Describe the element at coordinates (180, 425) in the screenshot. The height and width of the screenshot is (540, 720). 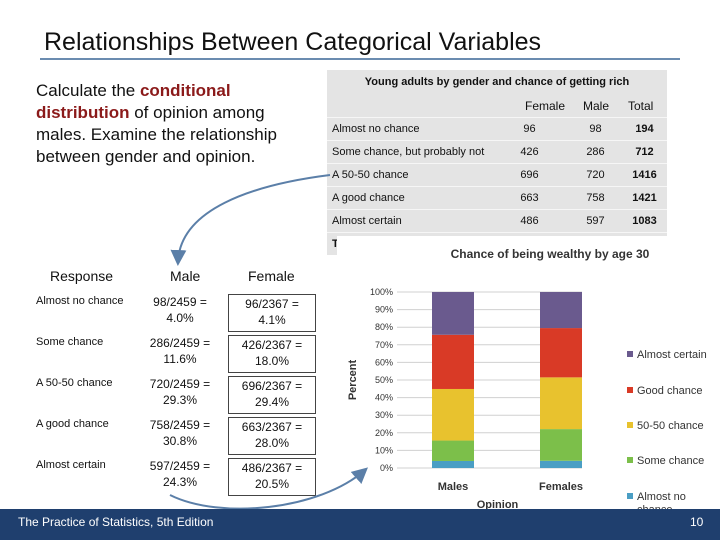
I see `cell-male-fraction: 758/2459 =` at that location.